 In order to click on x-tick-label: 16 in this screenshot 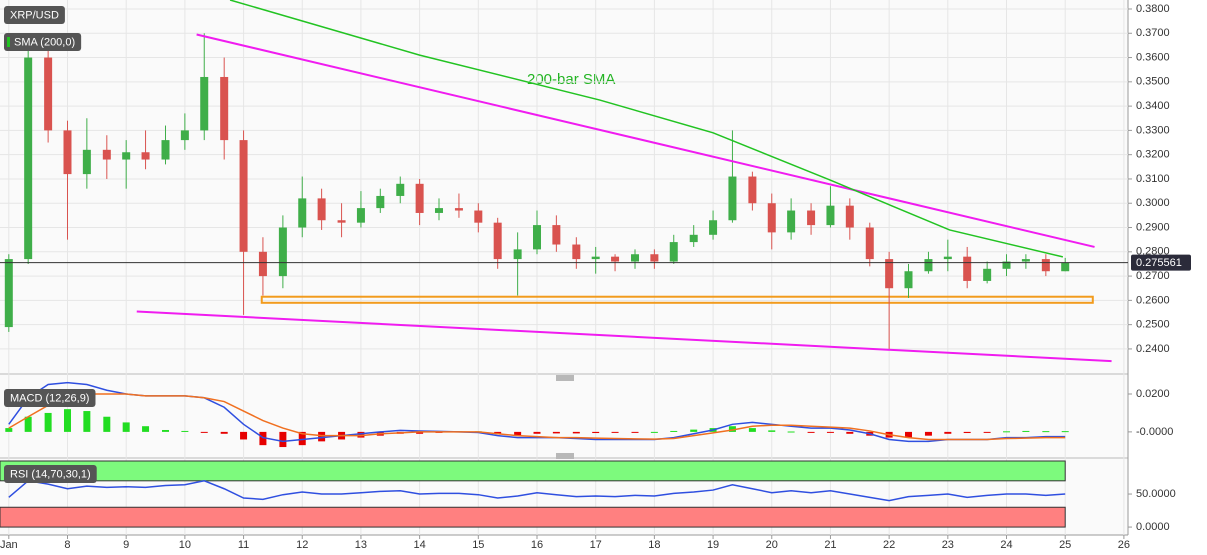, I will do `click(537, 545)`.